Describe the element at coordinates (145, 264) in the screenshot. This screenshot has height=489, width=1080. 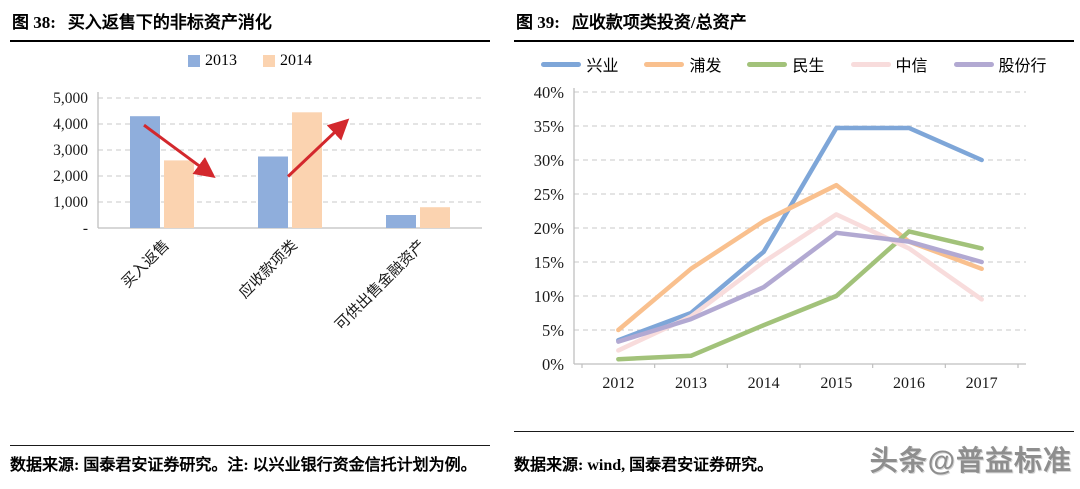
I see `x-axis-category-label: 买入返售` at that location.